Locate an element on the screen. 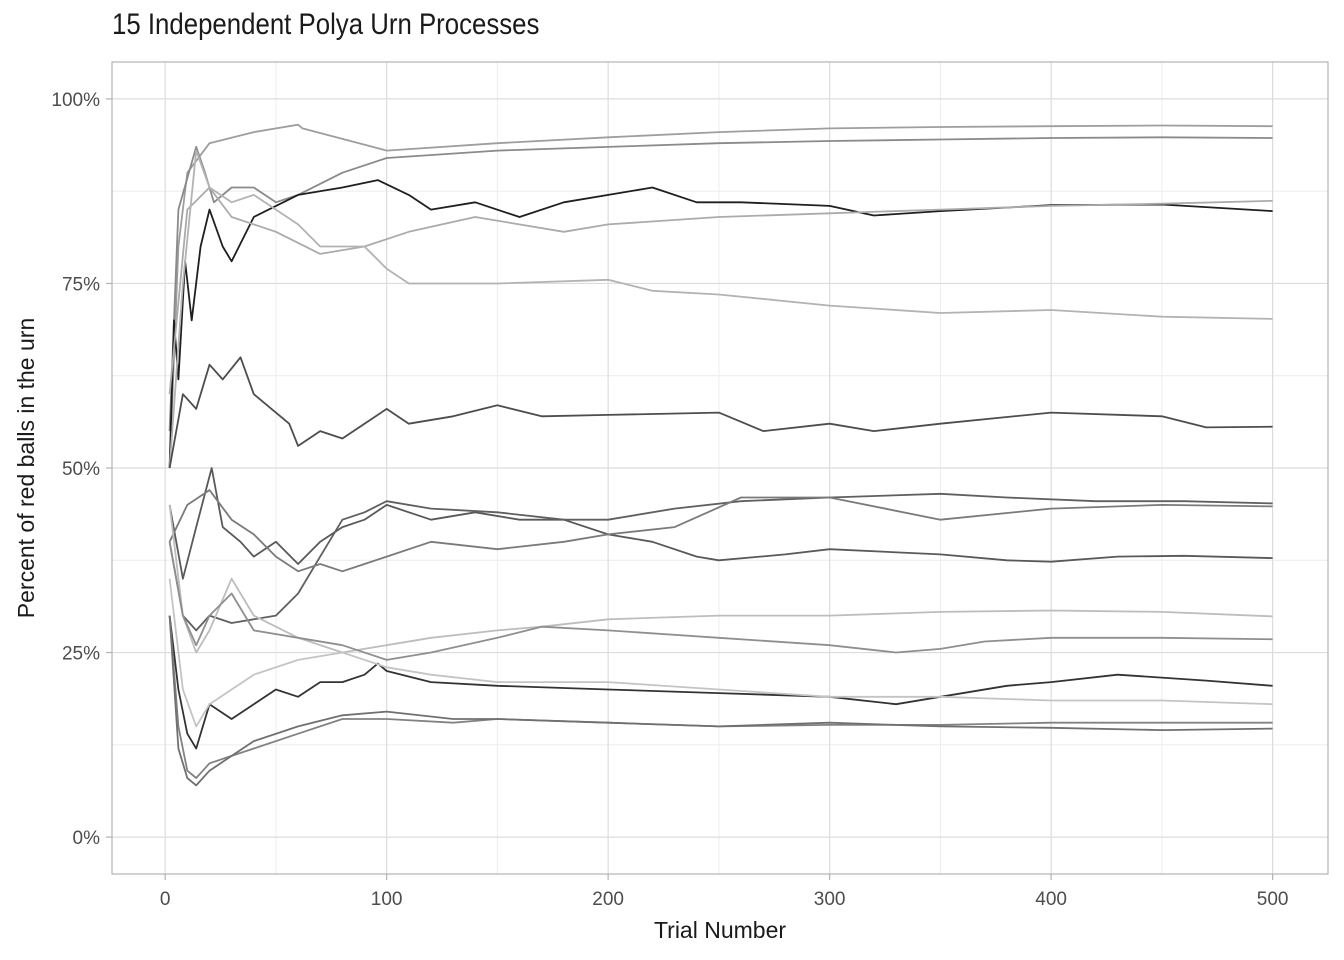 This screenshot has width=1344, height=960. x-axis-ticks: 0 100 200 300 400 500 is located at coordinates (724, 892).